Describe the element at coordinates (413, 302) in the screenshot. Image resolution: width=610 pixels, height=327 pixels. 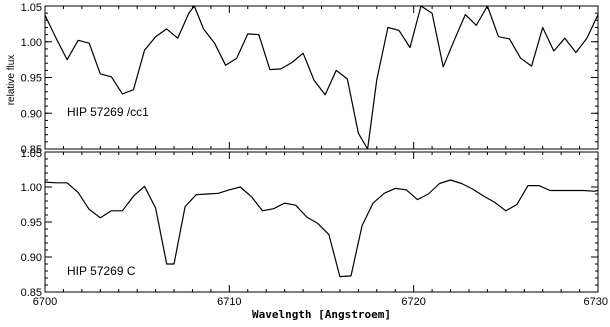
I see `x-tick-label: 6720` at that location.